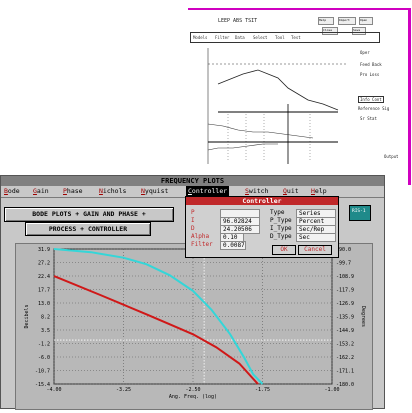 This screenshot has width=412, height=413. What do you see at coordinates (262, 390) in the screenshot?
I see `x-tick-label: -1.75` at bounding box center [262, 390].